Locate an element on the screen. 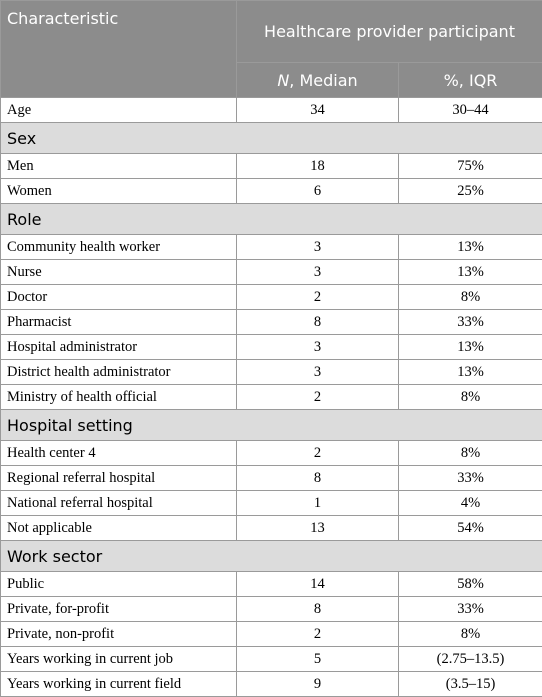 Image resolution: width=542 pixels, height=697 pixels. data-row: Hospital administrator 3 13% is located at coordinates (271, 347).